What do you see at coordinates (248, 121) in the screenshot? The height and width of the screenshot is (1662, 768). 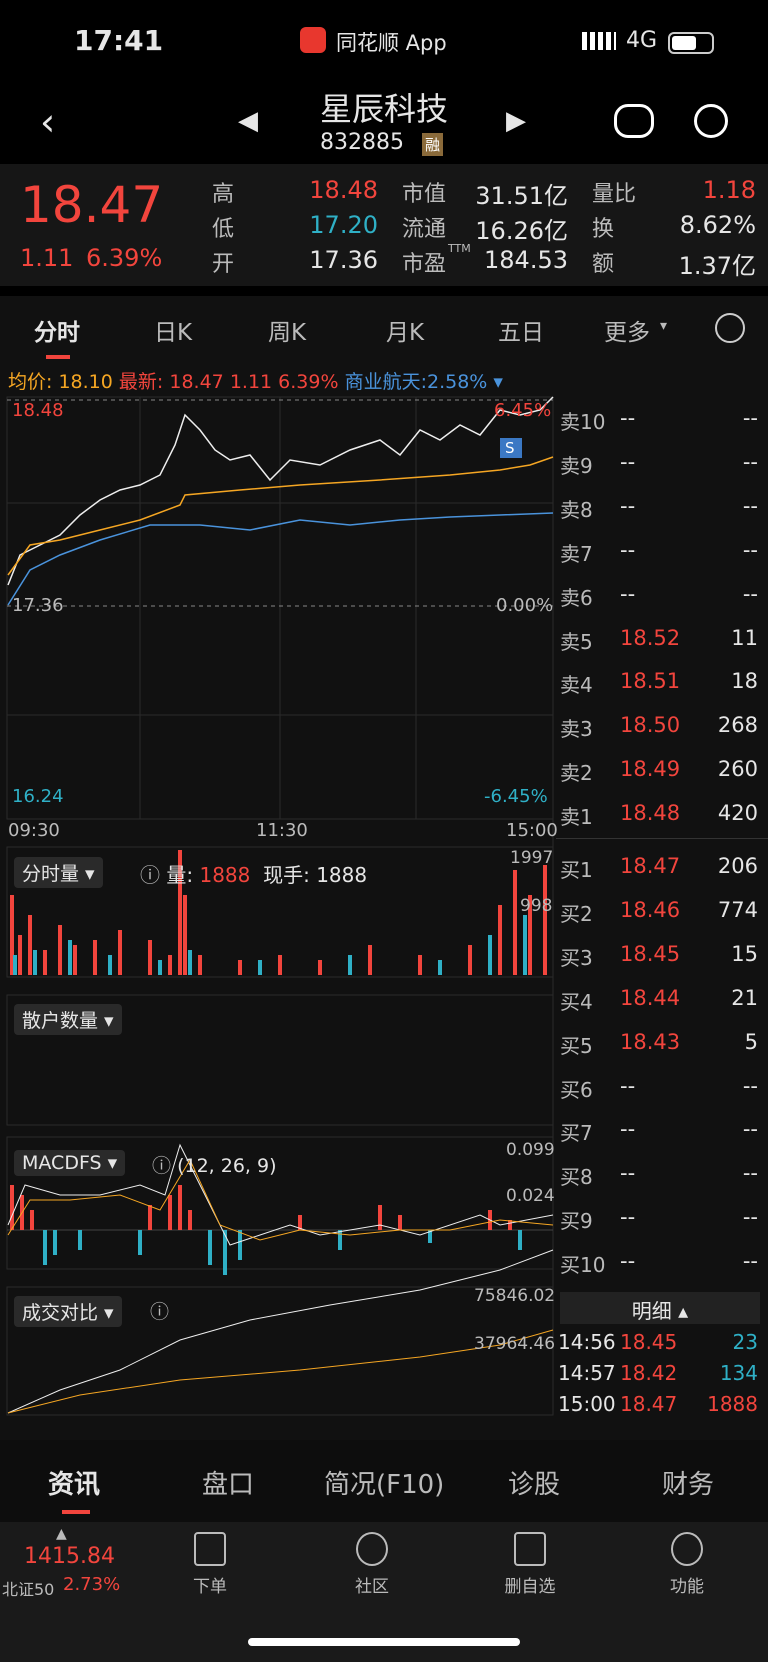 I see `prev: ◀` at bounding box center [248, 121].